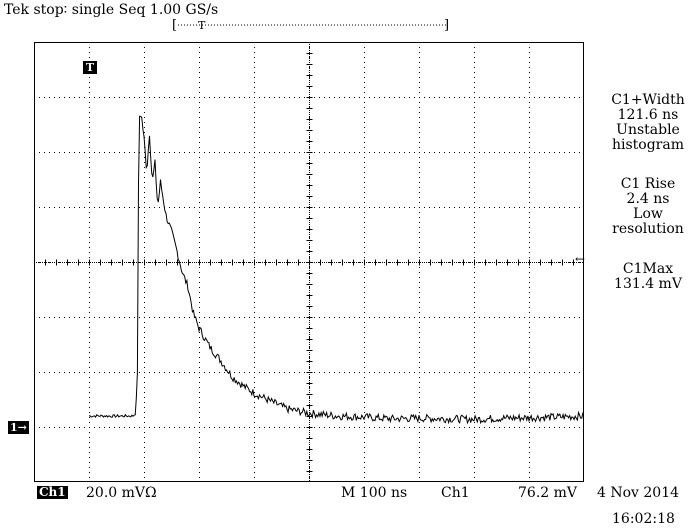 This screenshot has width=700, height=528. I want to click on channel-1-badge: Ch1, so click(52, 492).